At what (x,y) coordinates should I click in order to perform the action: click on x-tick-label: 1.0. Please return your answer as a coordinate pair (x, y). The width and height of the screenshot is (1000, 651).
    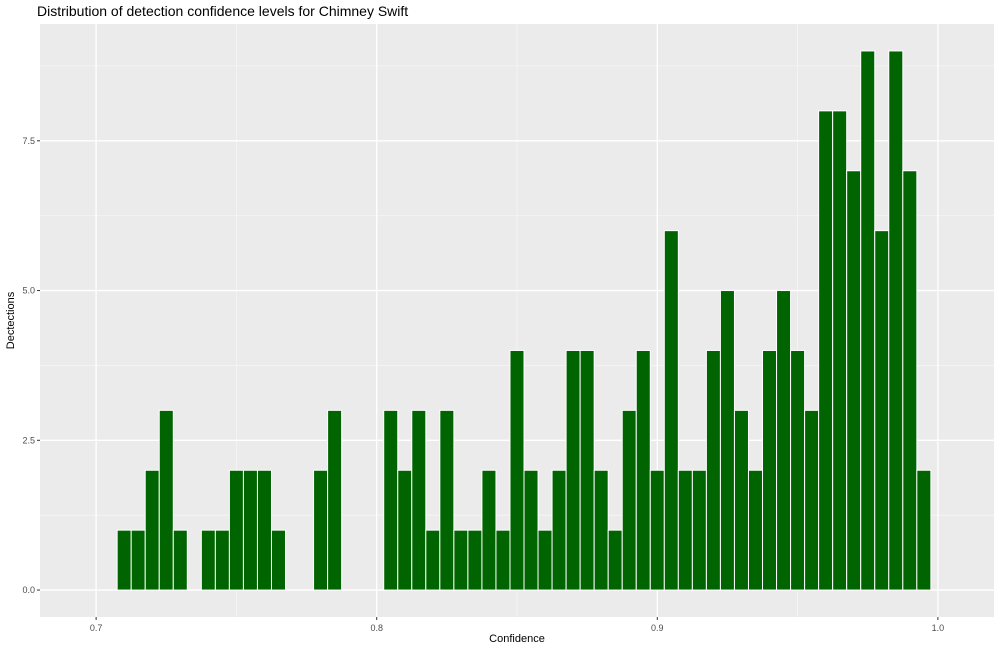
    Looking at the image, I should click on (938, 628).